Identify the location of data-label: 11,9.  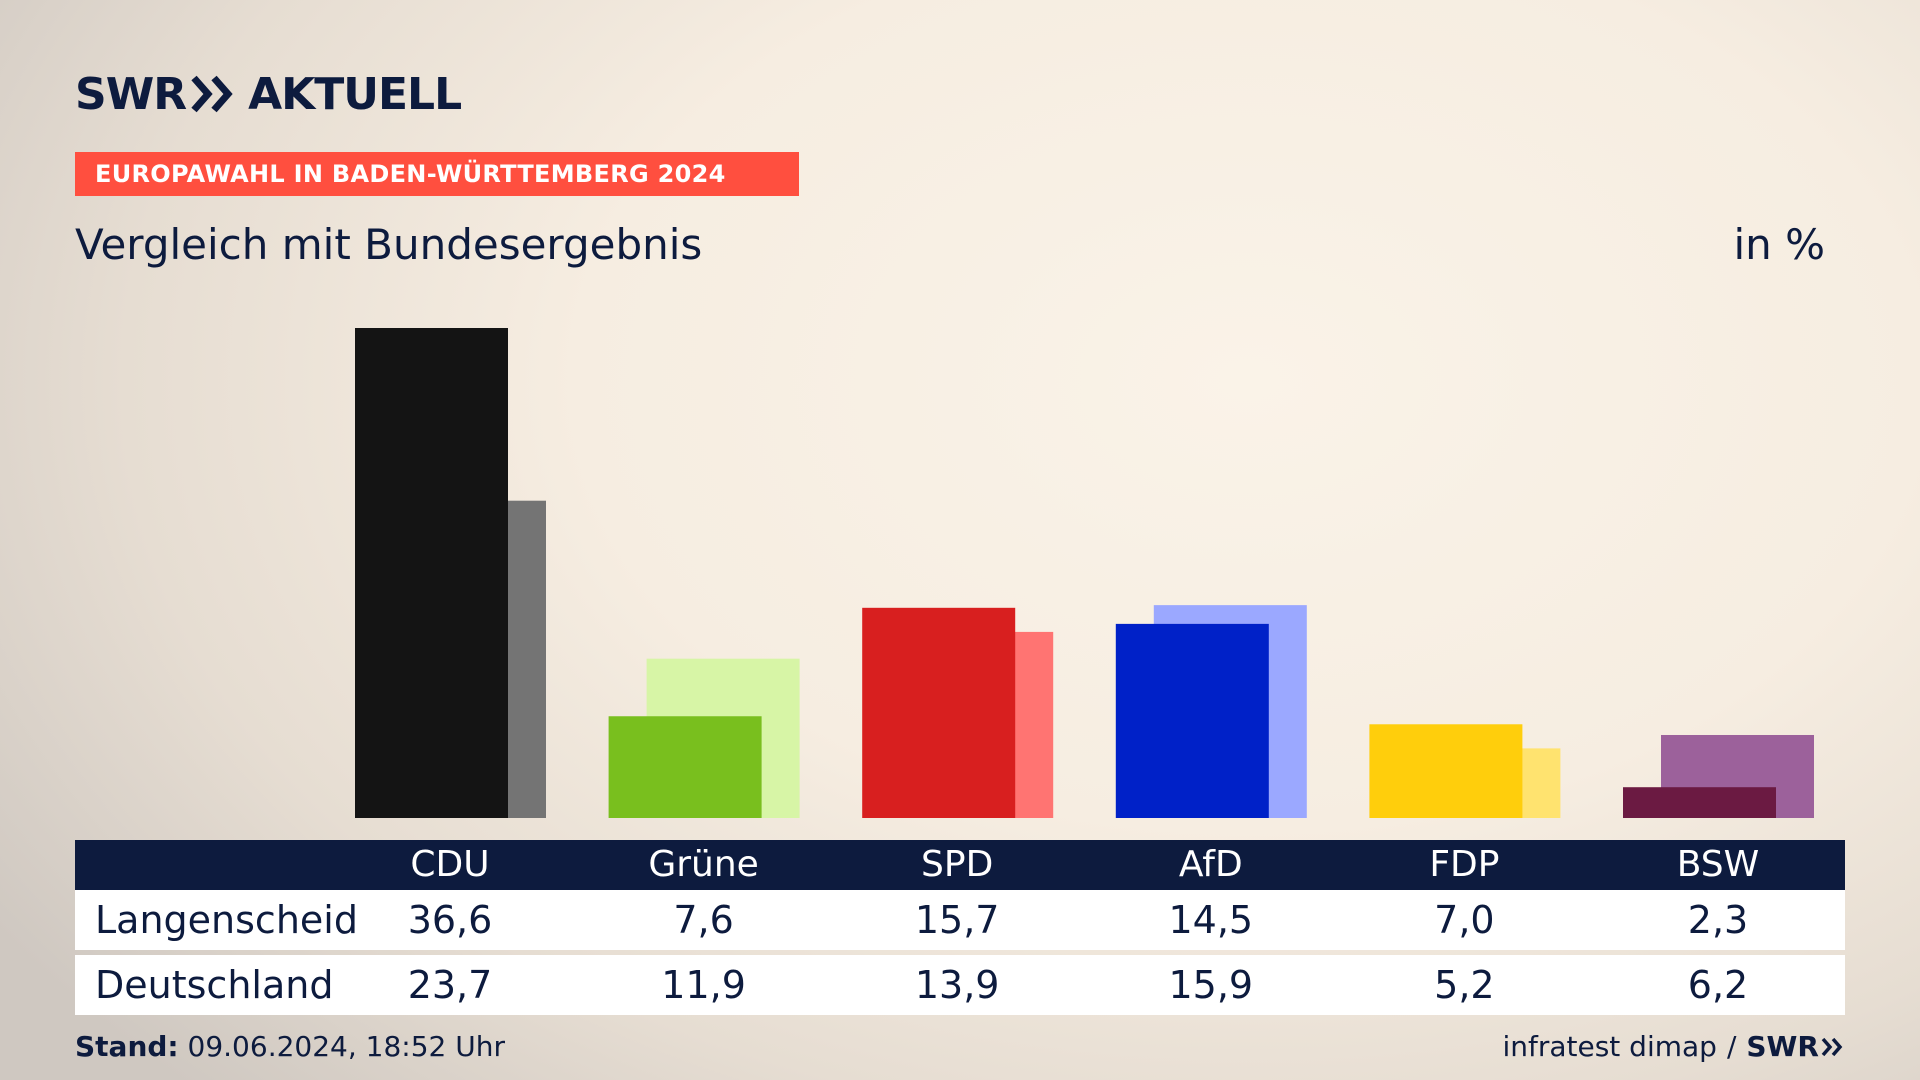
(703, 985).